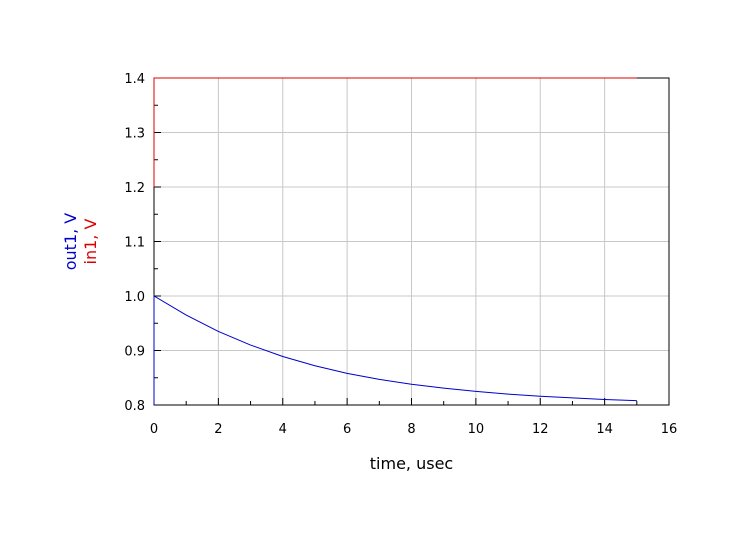 The height and width of the screenshot is (538, 748). What do you see at coordinates (134, 406) in the screenshot?
I see `y-tick-label: 0.8` at bounding box center [134, 406].